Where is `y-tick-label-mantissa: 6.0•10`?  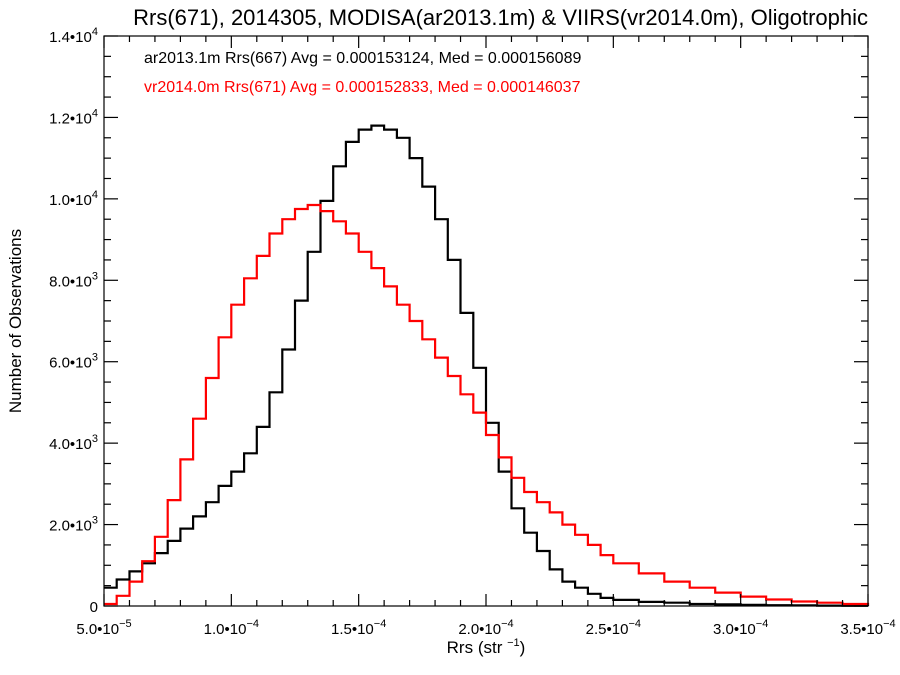
y-tick-label-mantissa: 6.0•10 is located at coordinates (70, 363).